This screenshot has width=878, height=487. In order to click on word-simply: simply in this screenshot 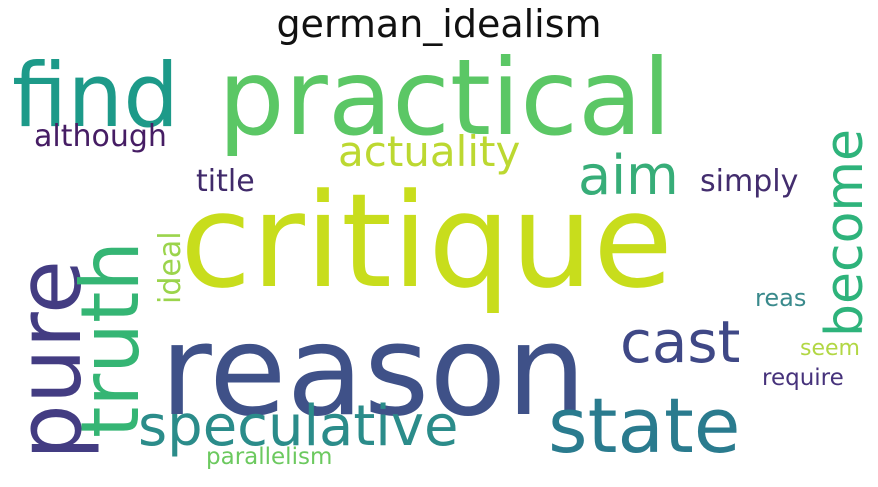, I will do `click(749, 181)`.